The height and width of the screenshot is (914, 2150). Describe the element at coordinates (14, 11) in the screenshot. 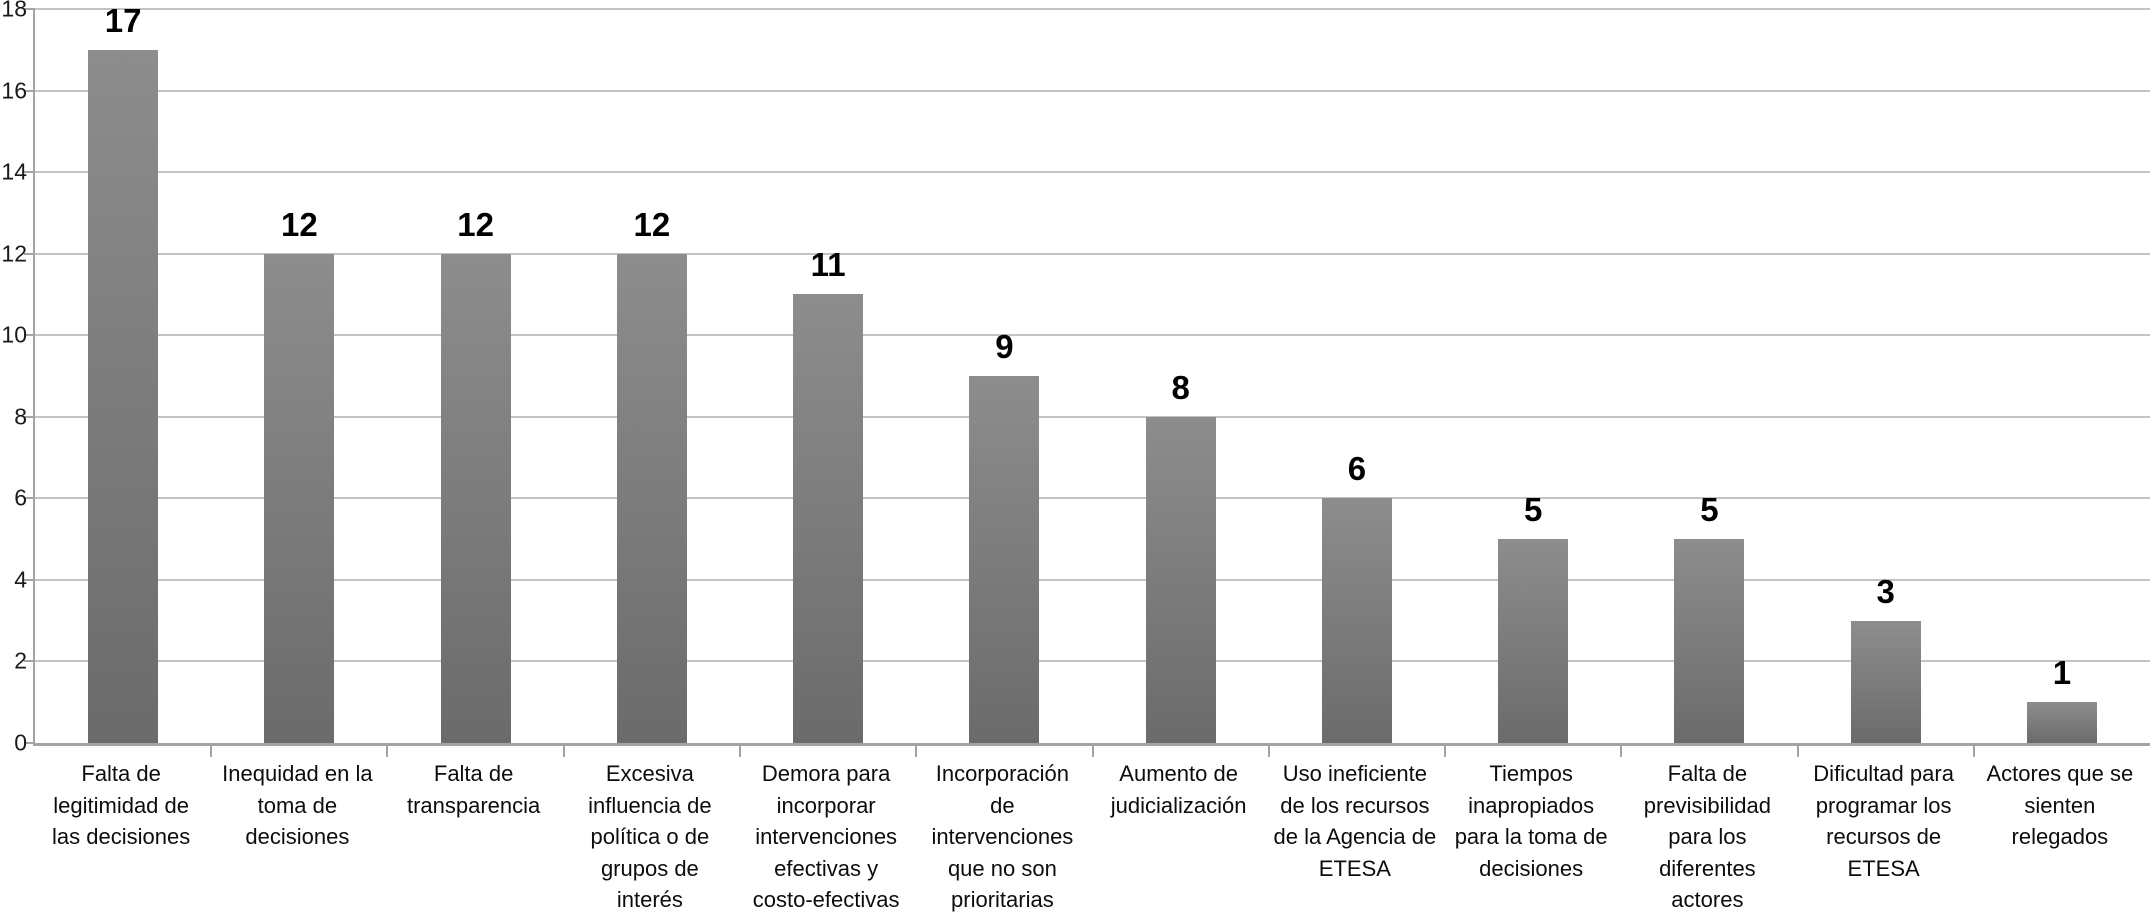

I see `y-axis-tick-label: 18` at that location.